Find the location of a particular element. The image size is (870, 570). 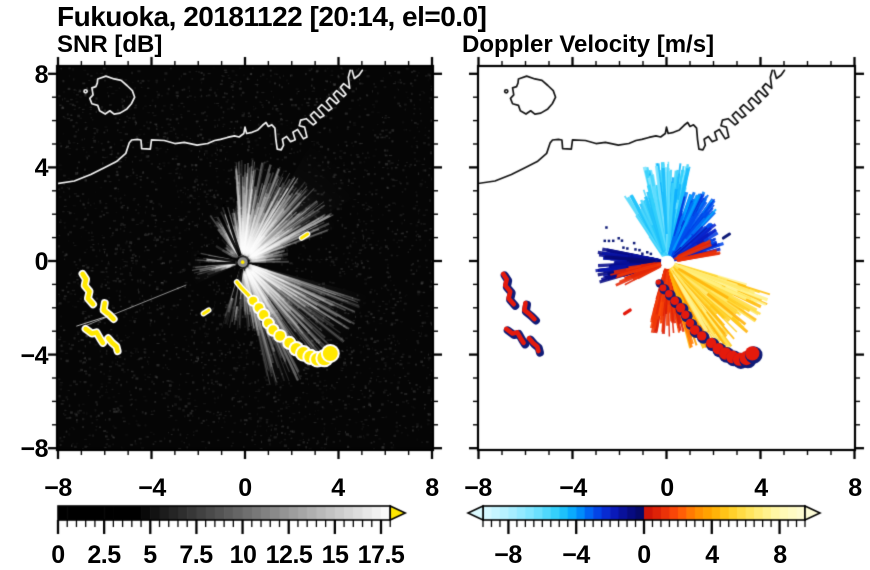

snr-colorbar-label: 17.5 is located at coordinates (381, 555).